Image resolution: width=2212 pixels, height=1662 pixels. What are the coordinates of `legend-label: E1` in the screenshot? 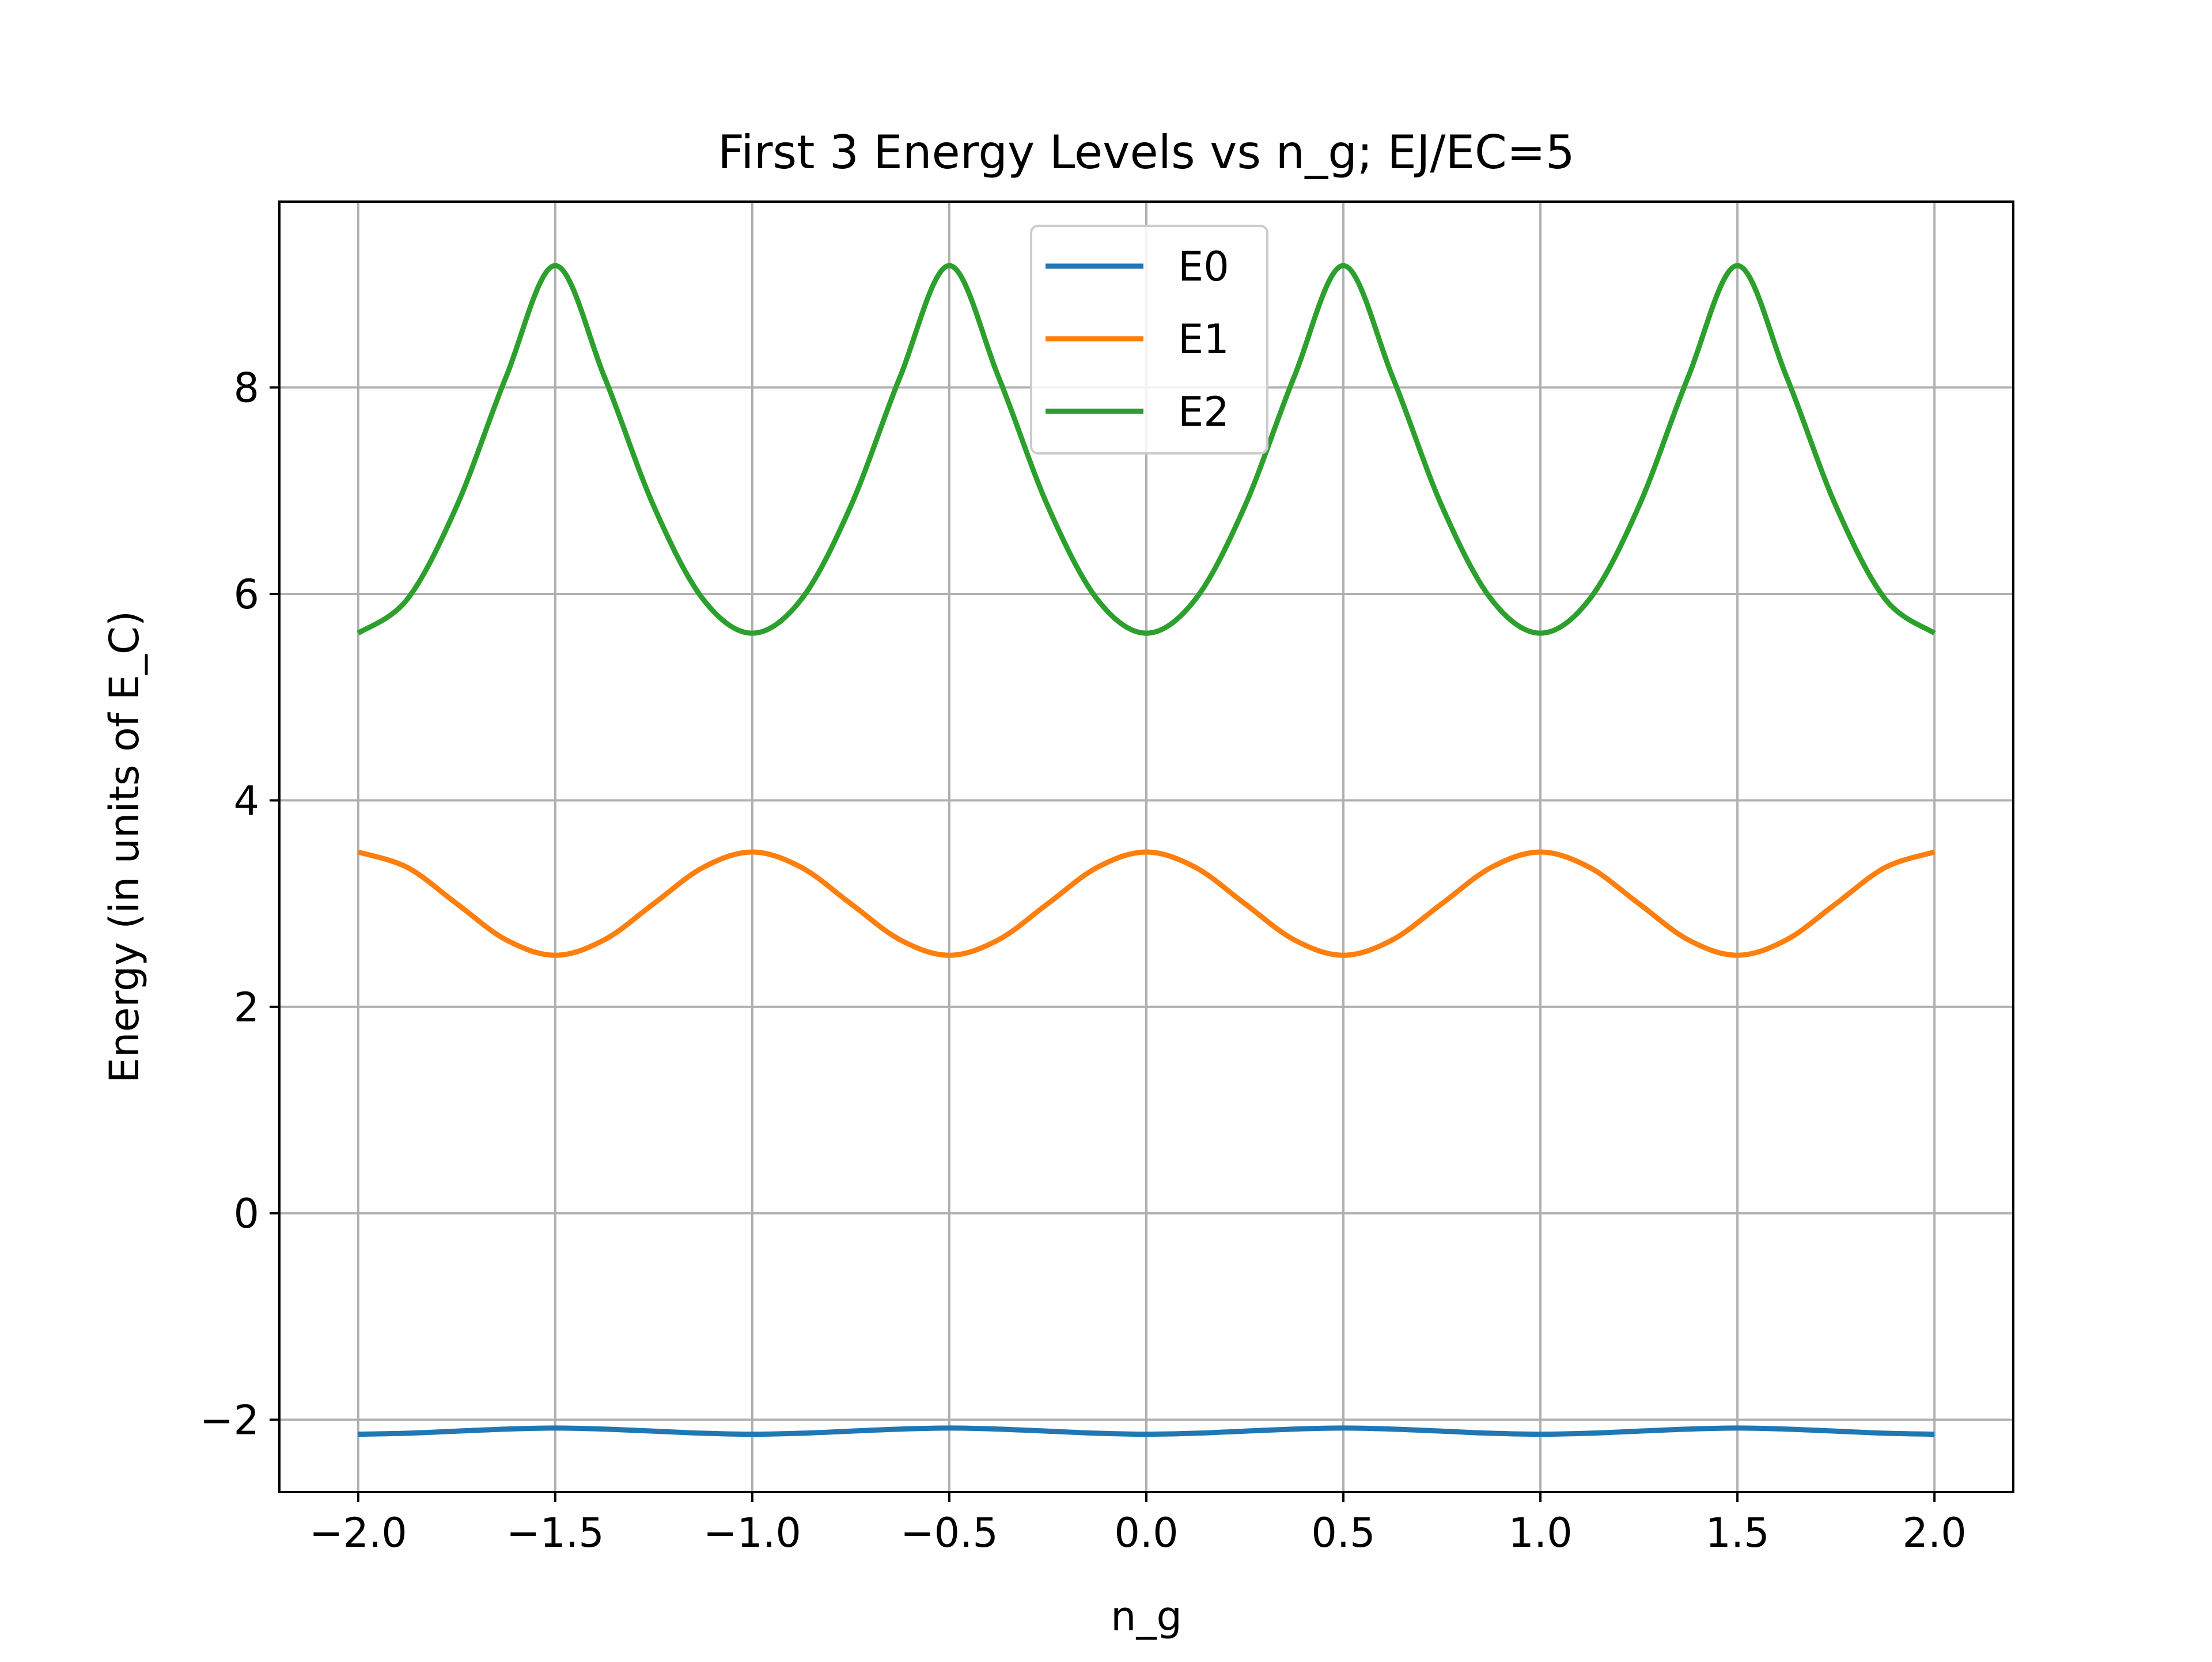 It's located at (1203, 339).